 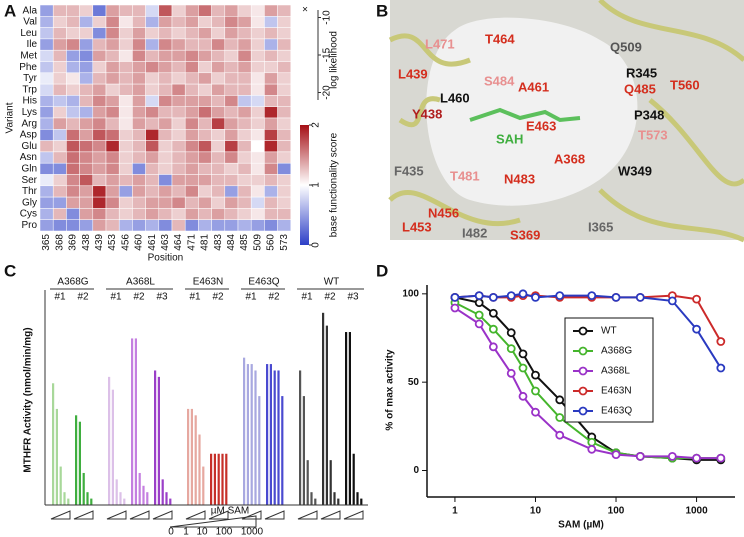 What do you see at coordinates (635, 170) in the screenshot?
I see `residue-label: W349` at bounding box center [635, 170].